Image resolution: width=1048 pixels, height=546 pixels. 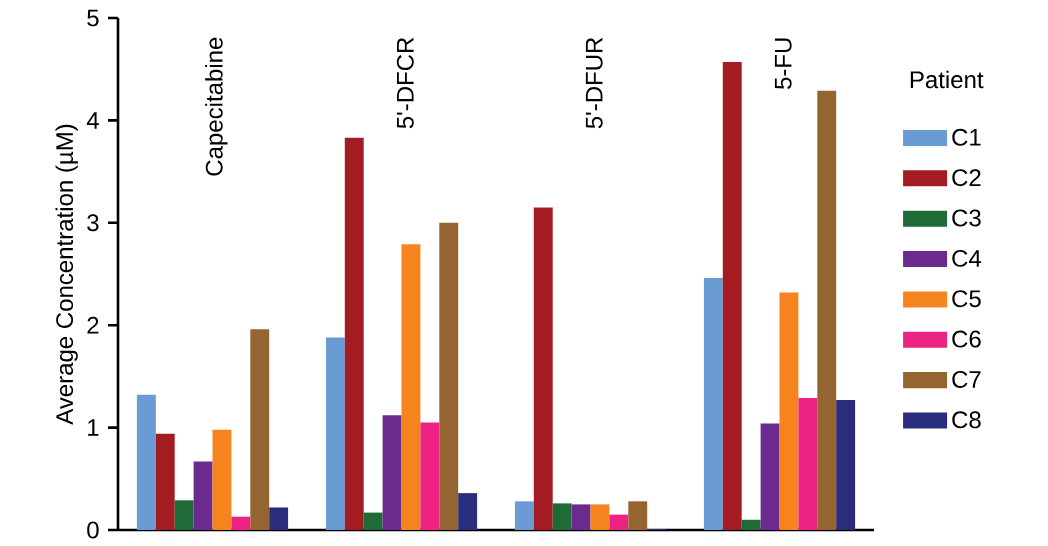 What do you see at coordinates (93, 325) in the screenshot?
I see `y-tick-label: 2` at bounding box center [93, 325].